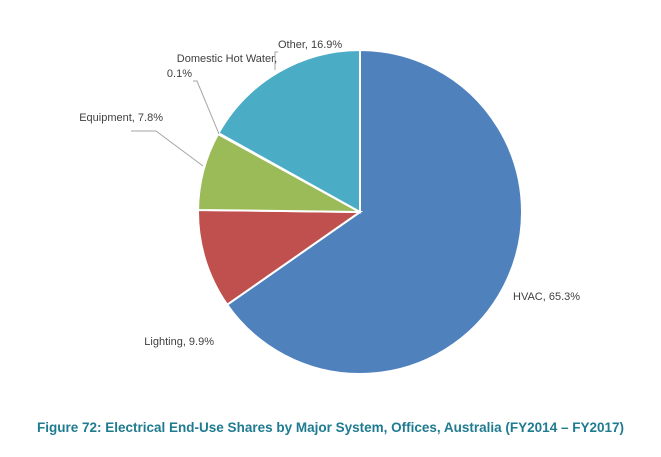 This screenshot has height=457, width=661. I want to click on leader-line-domestic-hot-water, so click(206, 107).